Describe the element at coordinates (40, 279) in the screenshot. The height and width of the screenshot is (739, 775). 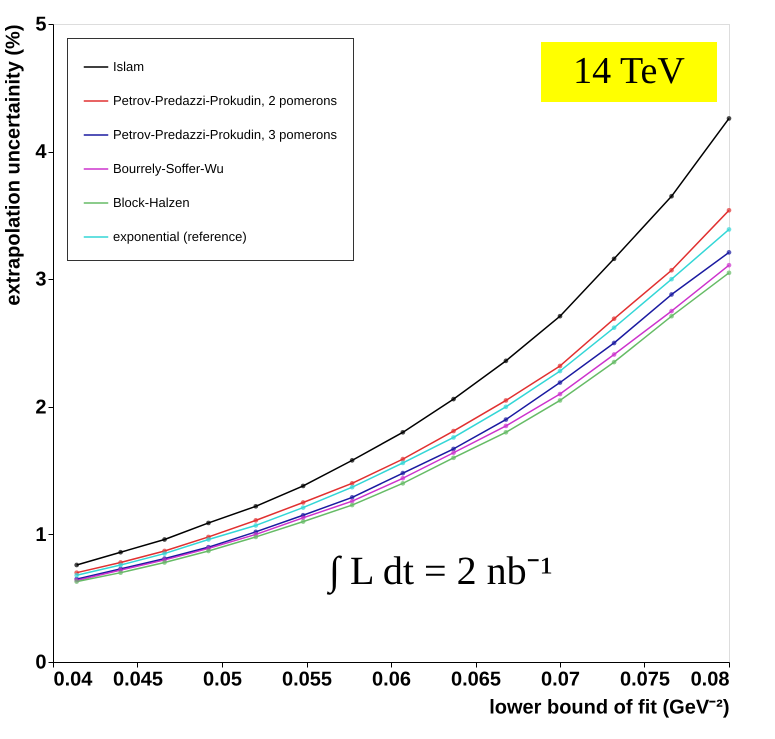
I see `y-tick-label: 3` at that location.